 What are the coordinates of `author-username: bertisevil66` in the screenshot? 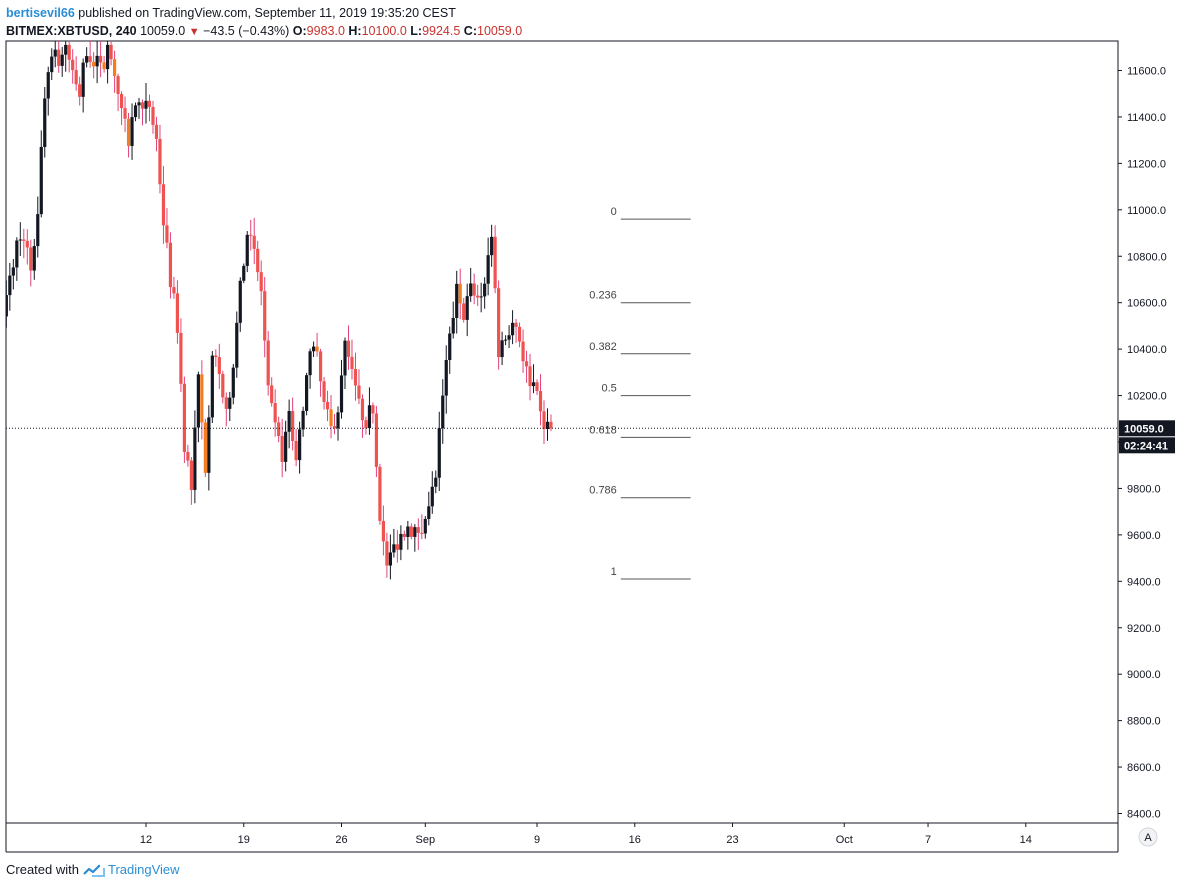 It's located at (40, 13).